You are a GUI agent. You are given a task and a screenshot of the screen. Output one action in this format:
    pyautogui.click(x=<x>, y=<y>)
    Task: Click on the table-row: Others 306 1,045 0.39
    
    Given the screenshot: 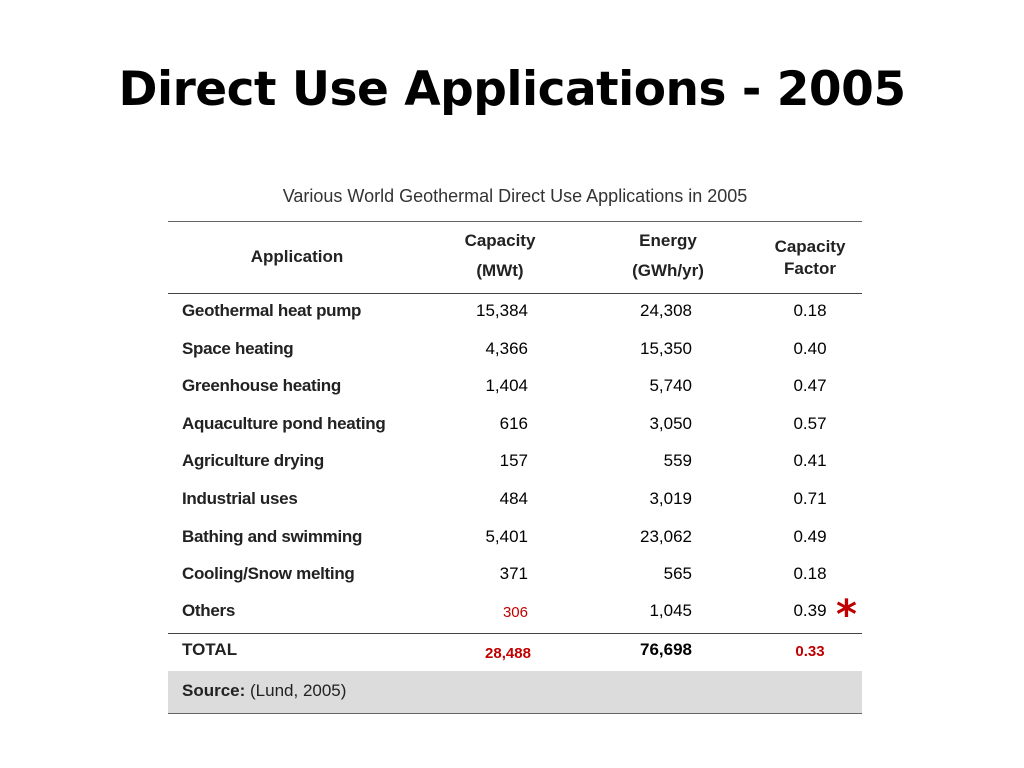 What is the action you would take?
    pyautogui.click(x=515, y=614)
    